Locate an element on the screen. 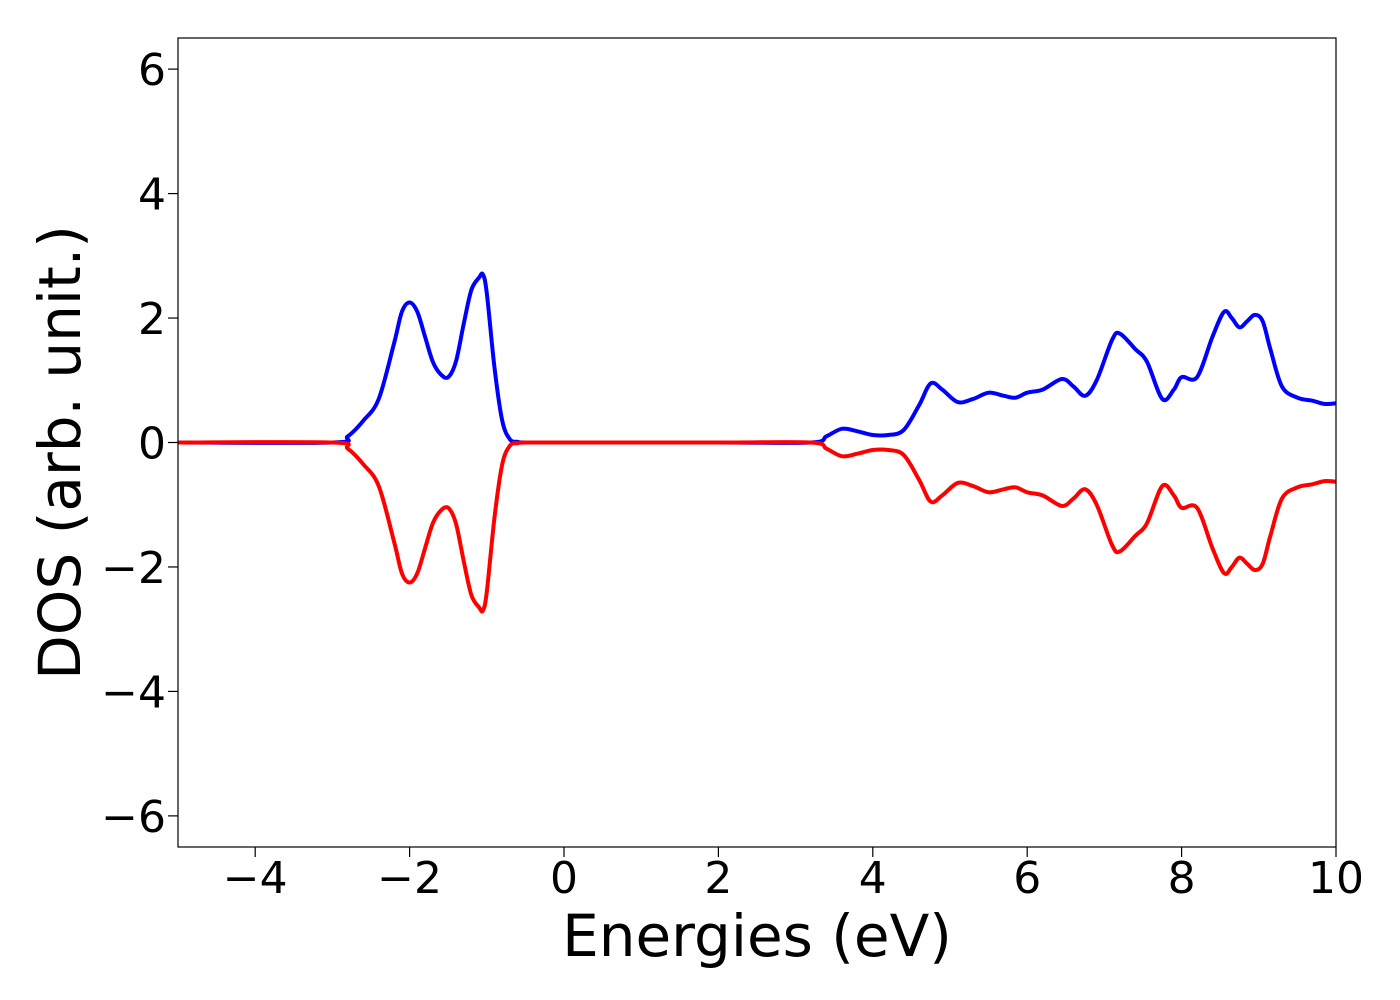 This screenshot has width=1400, height=1000. y-tick-label: 4 is located at coordinates (152, 195).